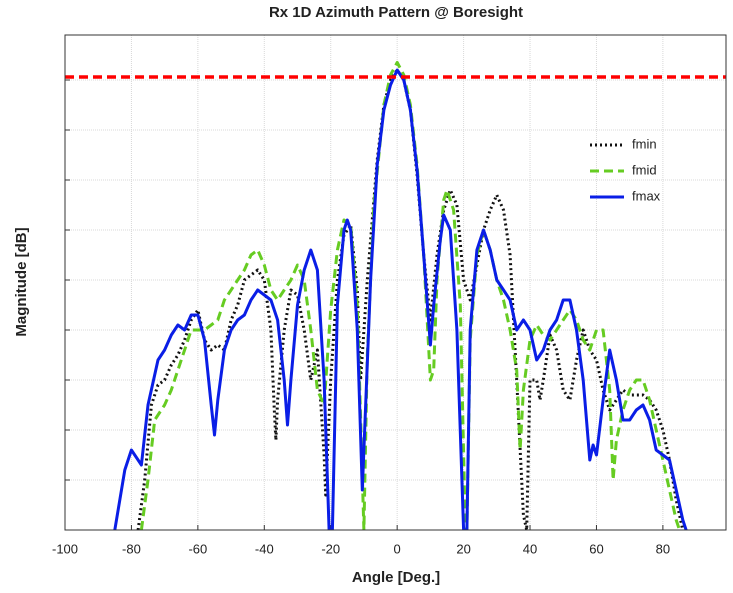 This screenshot has height=593, width=733. I want to click on chart-title: Rx 1D Azimuth Pattern @ Boresight, so click(396, 12).